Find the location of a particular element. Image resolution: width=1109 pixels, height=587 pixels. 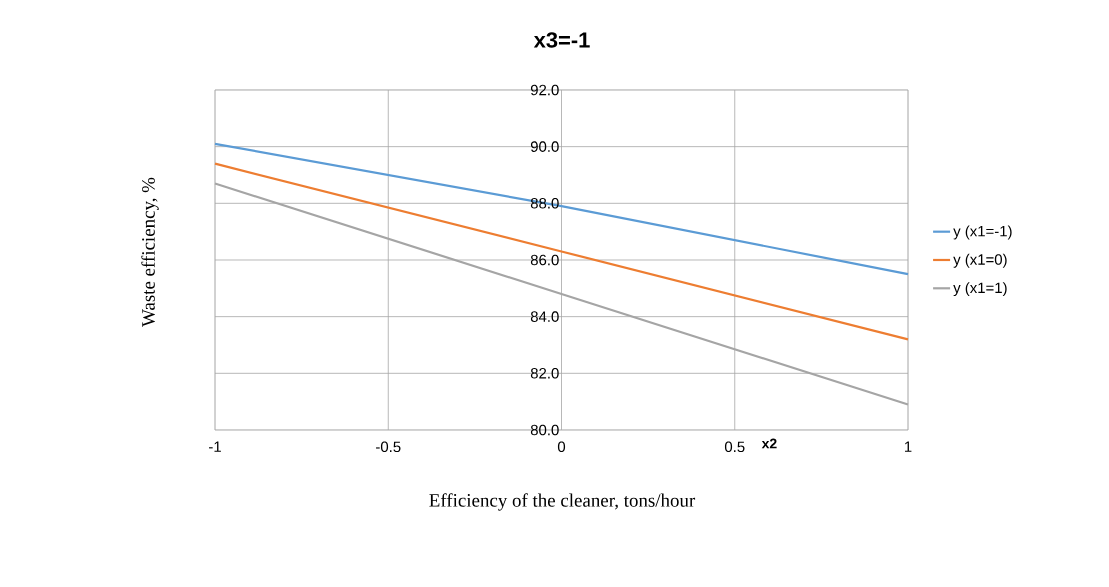

y-axis-title: Waste efficiency, % is located at coordinates (150, 252).